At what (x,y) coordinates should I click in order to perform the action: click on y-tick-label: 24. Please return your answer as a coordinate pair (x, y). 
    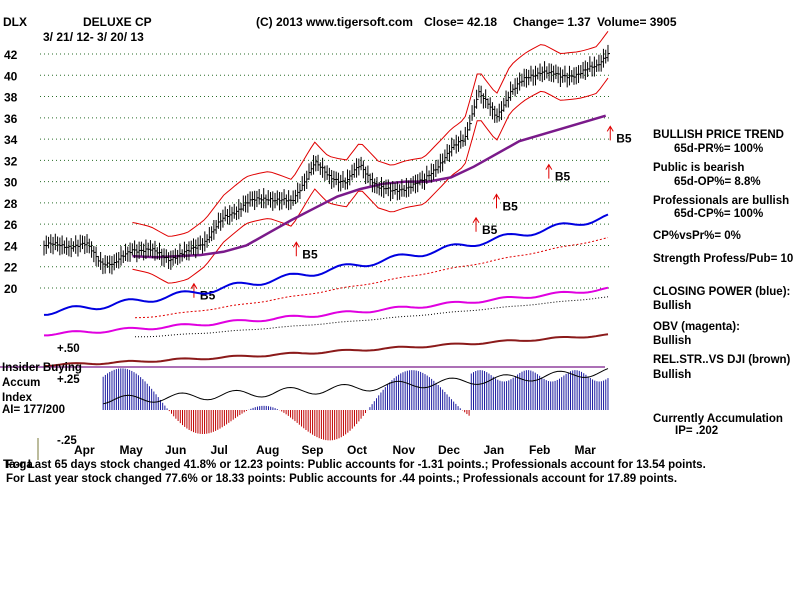
    Looking at the image, I should click on (11, 246).